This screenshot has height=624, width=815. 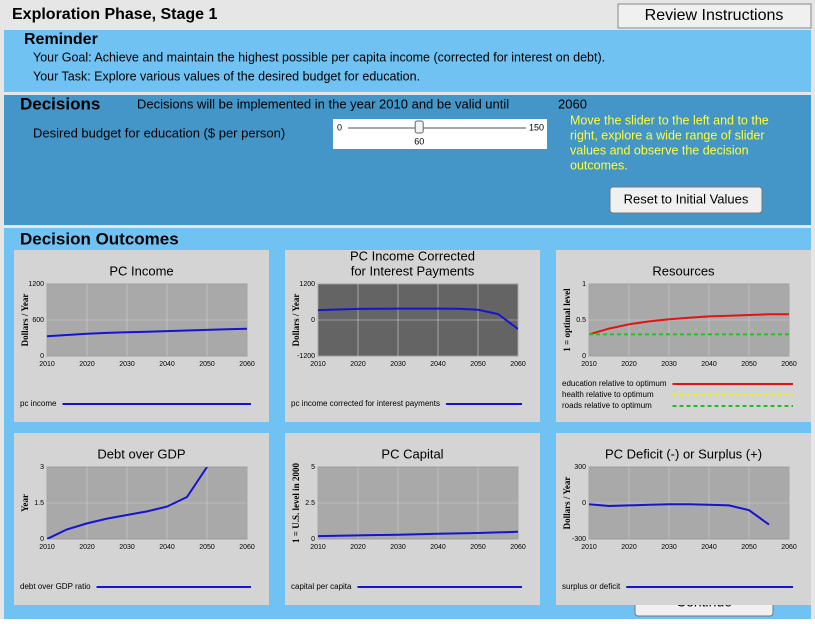 What do you see at coordinates (607, 405) in the screenshot?
I see `legend-label: roads relative to optimum` at bounding box center [607, 405].